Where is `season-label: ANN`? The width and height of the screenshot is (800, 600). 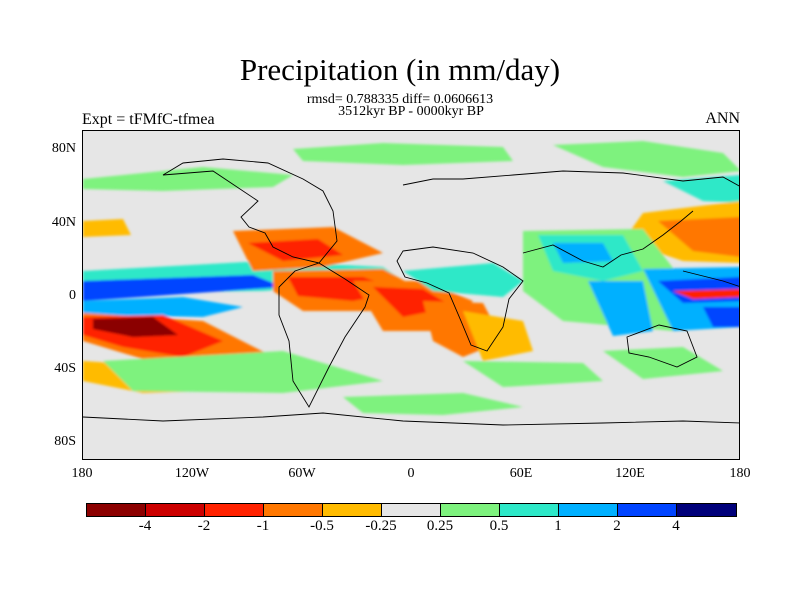
season-label: ANN is located at coordinates (722, 118).